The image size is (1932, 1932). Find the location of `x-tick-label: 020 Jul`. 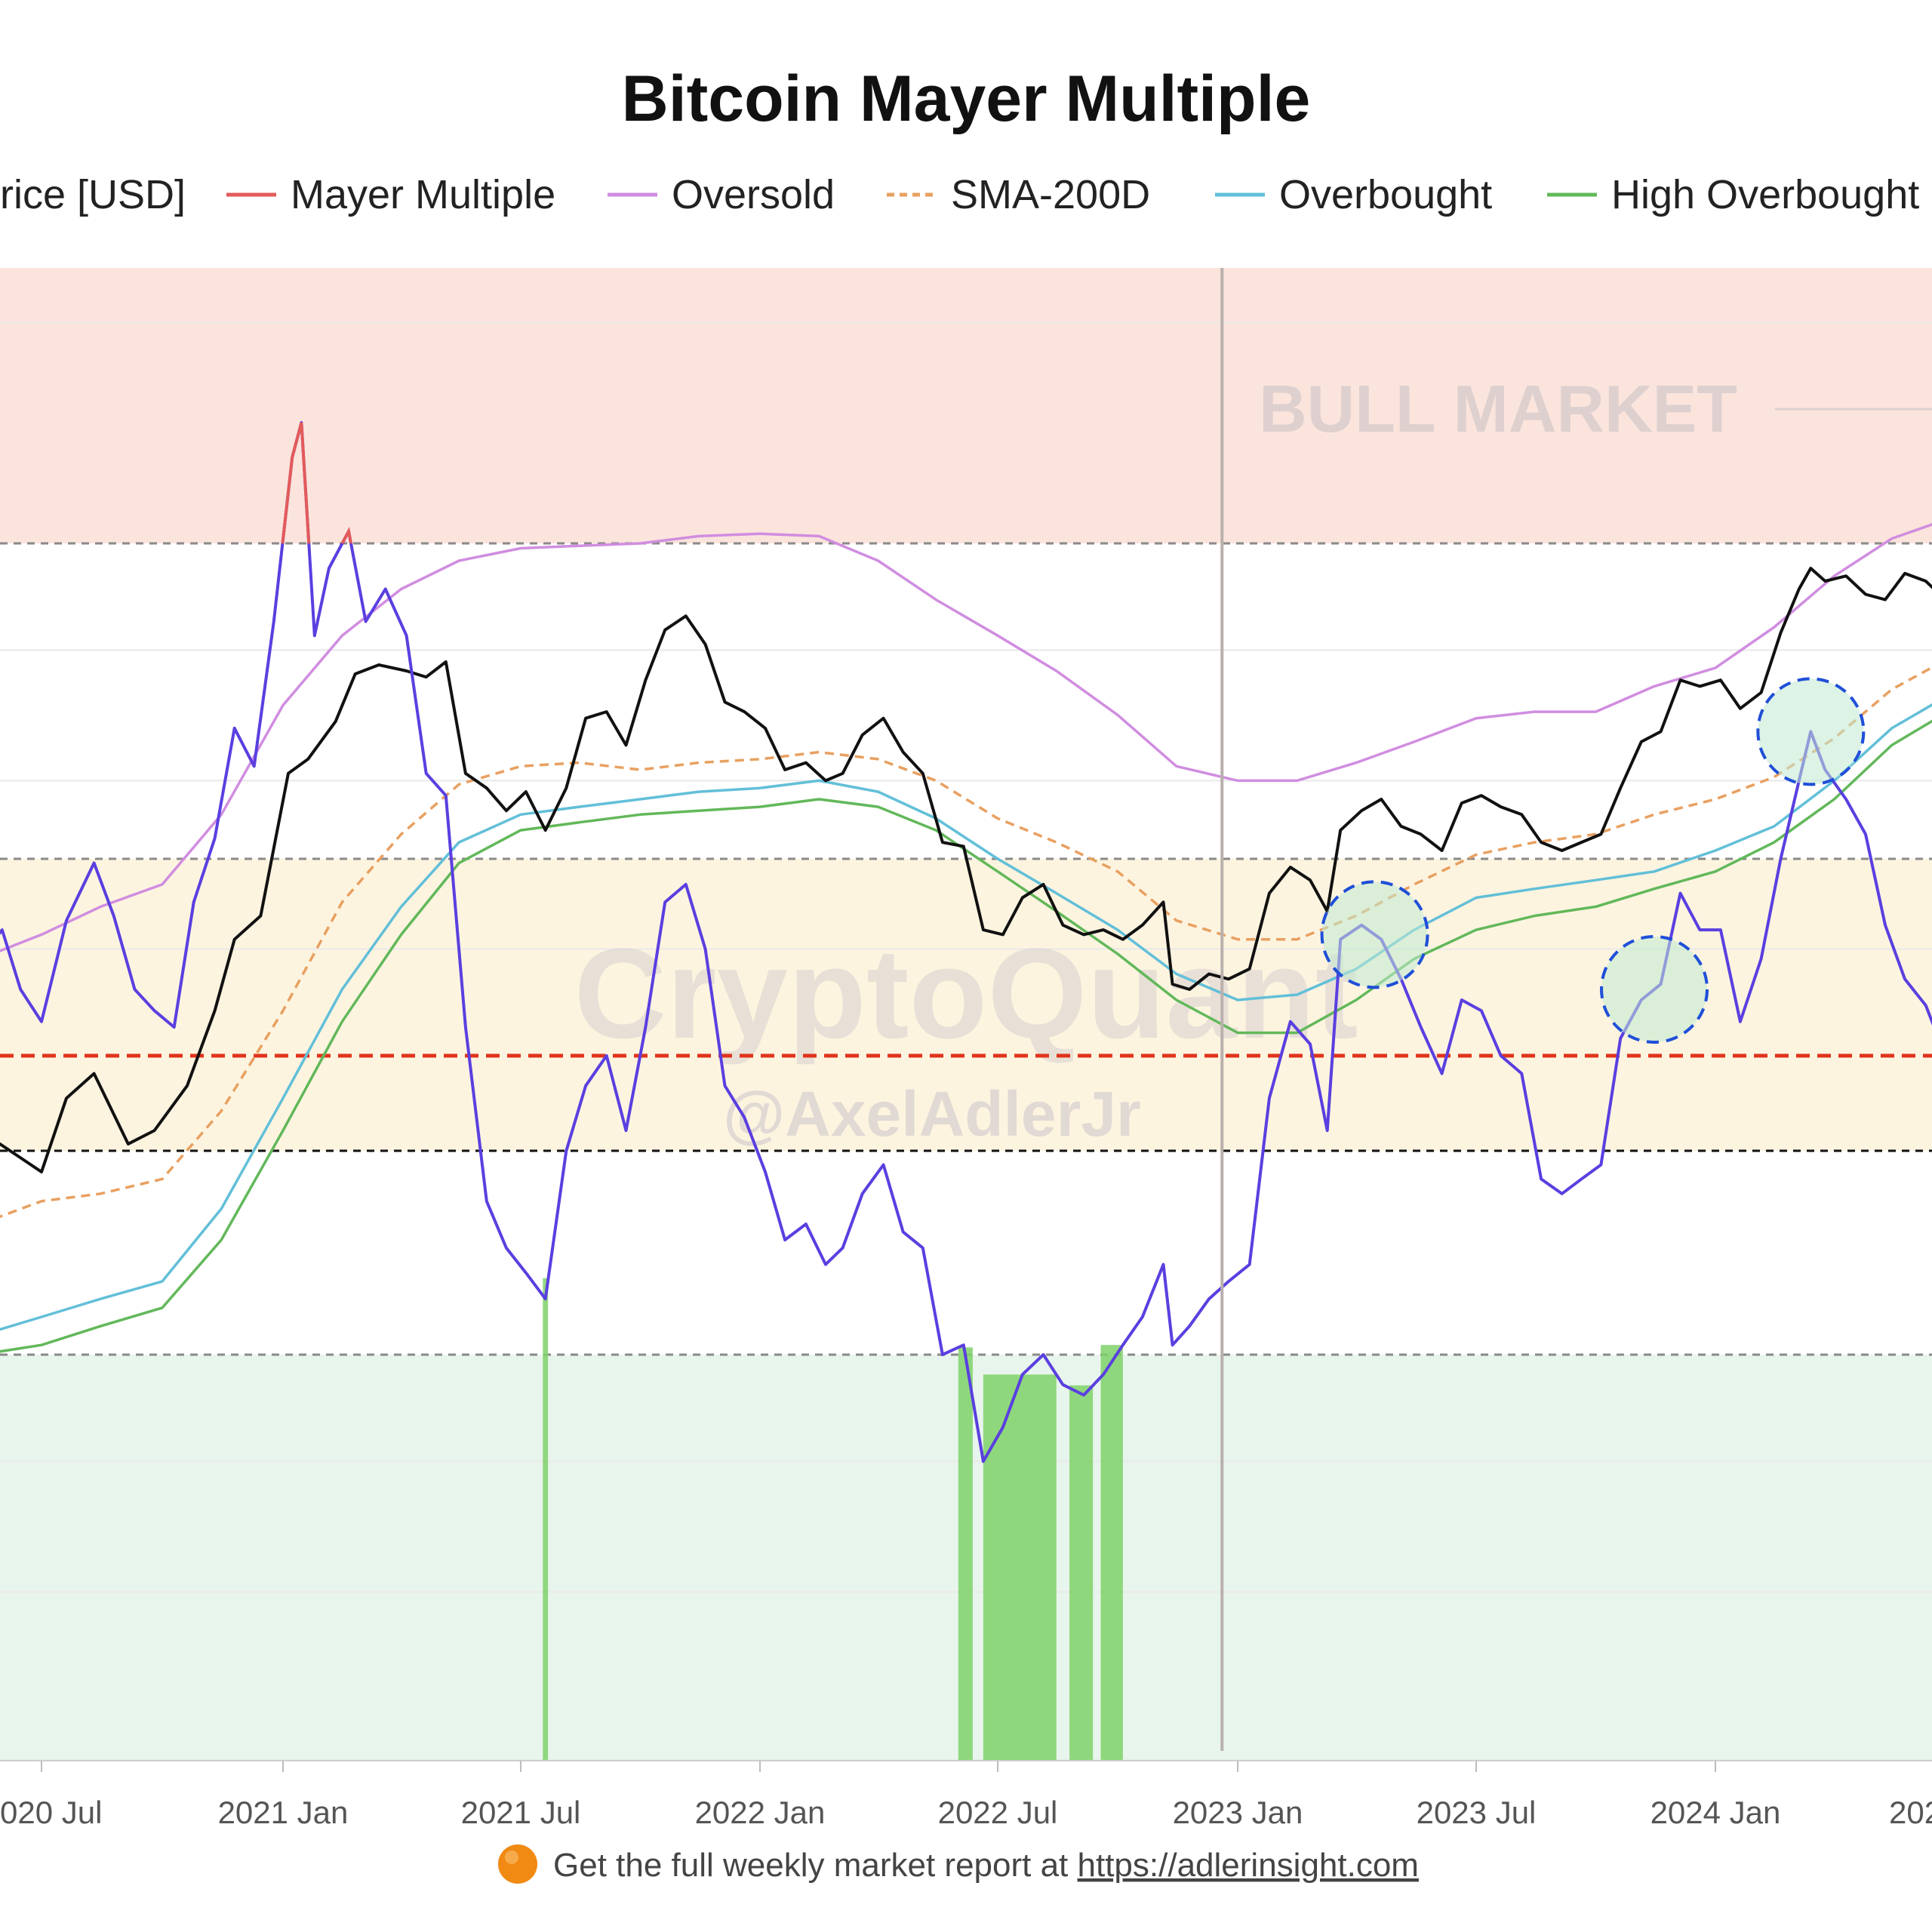

x-tick-label: 020 Jul is located at coordinates (51, 1812).